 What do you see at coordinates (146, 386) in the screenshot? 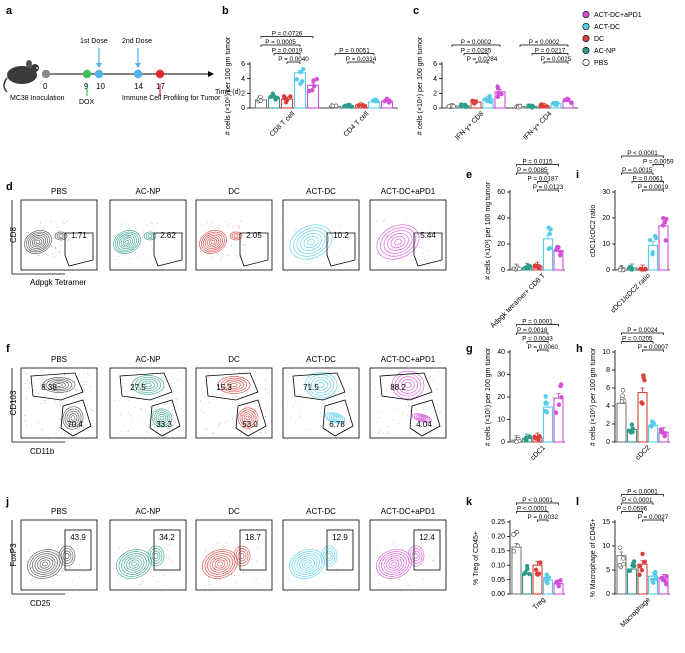
I see `gate-upper` at bounding box center [146, 386].